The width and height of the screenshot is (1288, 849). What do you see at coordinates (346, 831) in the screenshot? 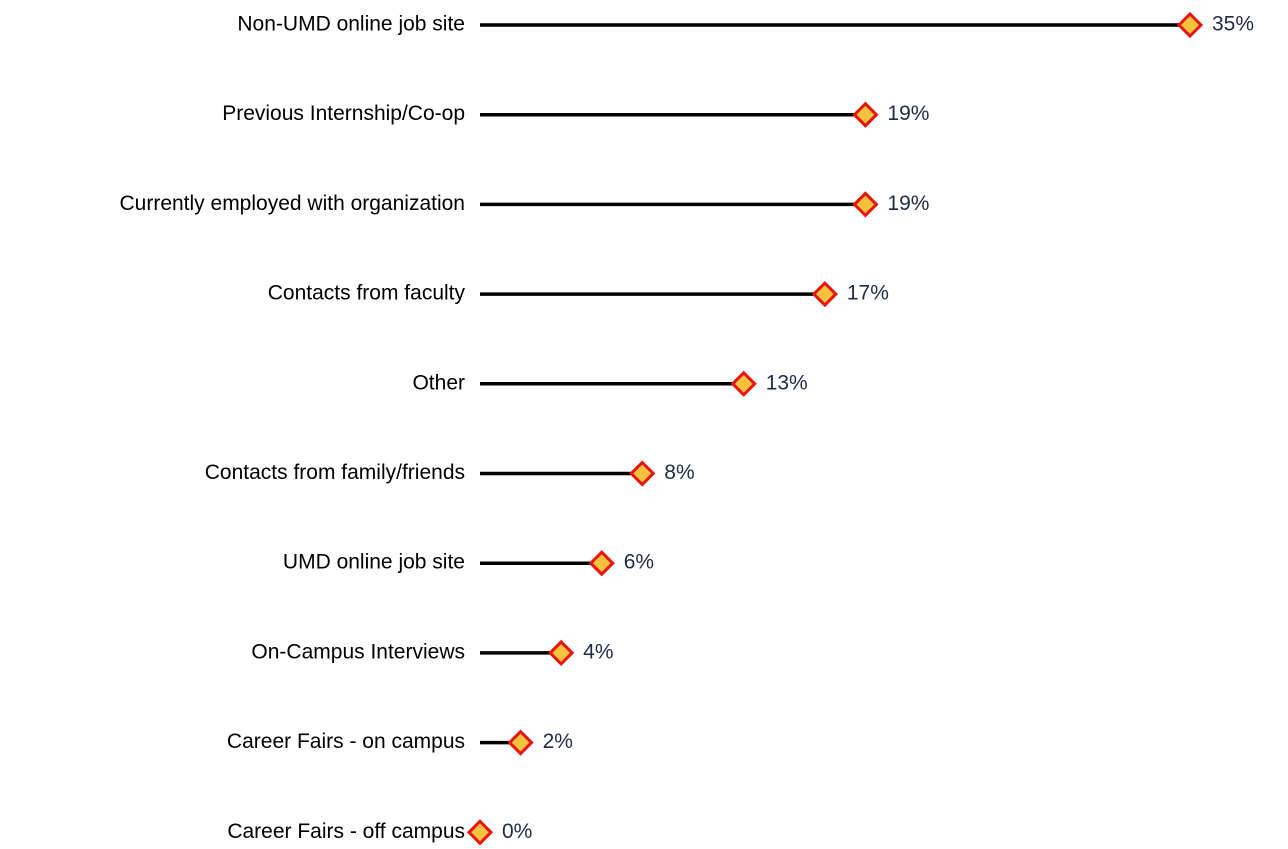
I see `category-label: Career Fairs - off campus` at bounding box center [346, 831].